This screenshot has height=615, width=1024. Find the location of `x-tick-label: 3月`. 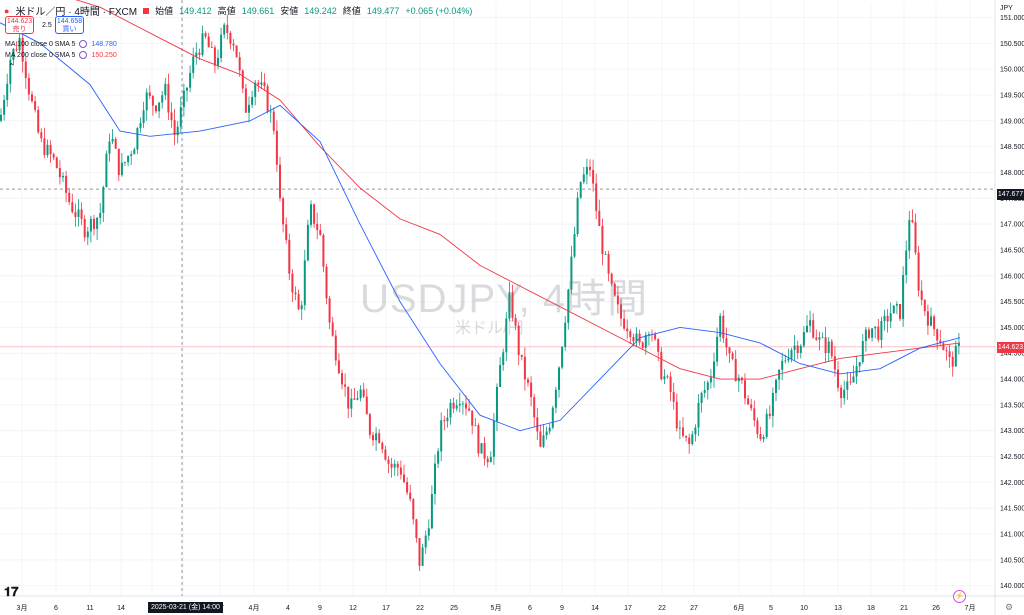

x-tick-label: 3月 is located at coordinates (22, 608).